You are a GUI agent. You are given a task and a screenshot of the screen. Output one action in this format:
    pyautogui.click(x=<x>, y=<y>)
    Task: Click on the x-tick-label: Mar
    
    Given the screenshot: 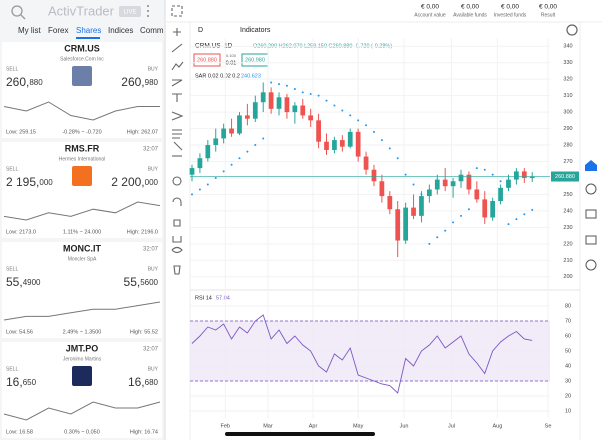 What is the action you would take?
    pyautogui.click(x=268, y=426)
    